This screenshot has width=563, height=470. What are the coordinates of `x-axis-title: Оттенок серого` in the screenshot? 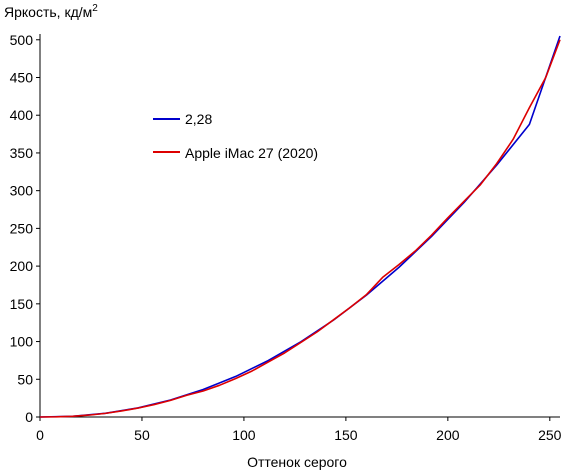 It's located at (297, 462).